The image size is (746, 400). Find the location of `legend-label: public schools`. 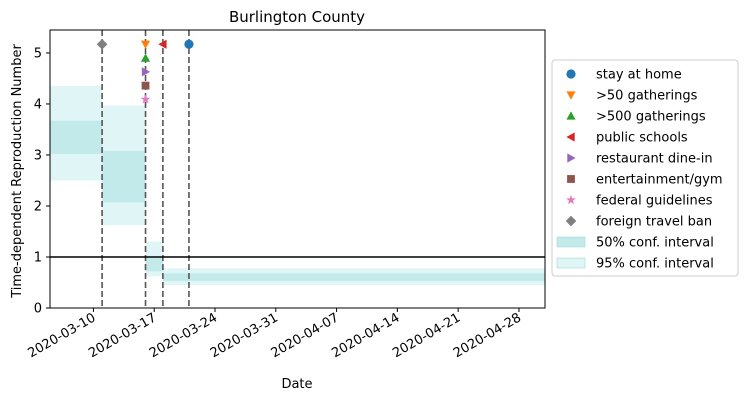

legend-label: public schools is located at coordinates (642, 138).